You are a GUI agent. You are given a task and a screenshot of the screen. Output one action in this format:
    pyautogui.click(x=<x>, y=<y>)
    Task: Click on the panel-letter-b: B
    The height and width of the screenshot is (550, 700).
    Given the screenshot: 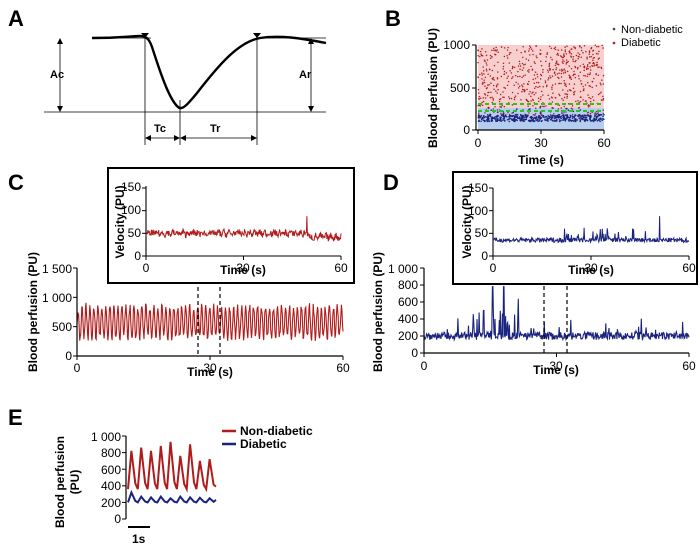 What is the action you would take?
    pyautogui.click(x=393, y=18)
    